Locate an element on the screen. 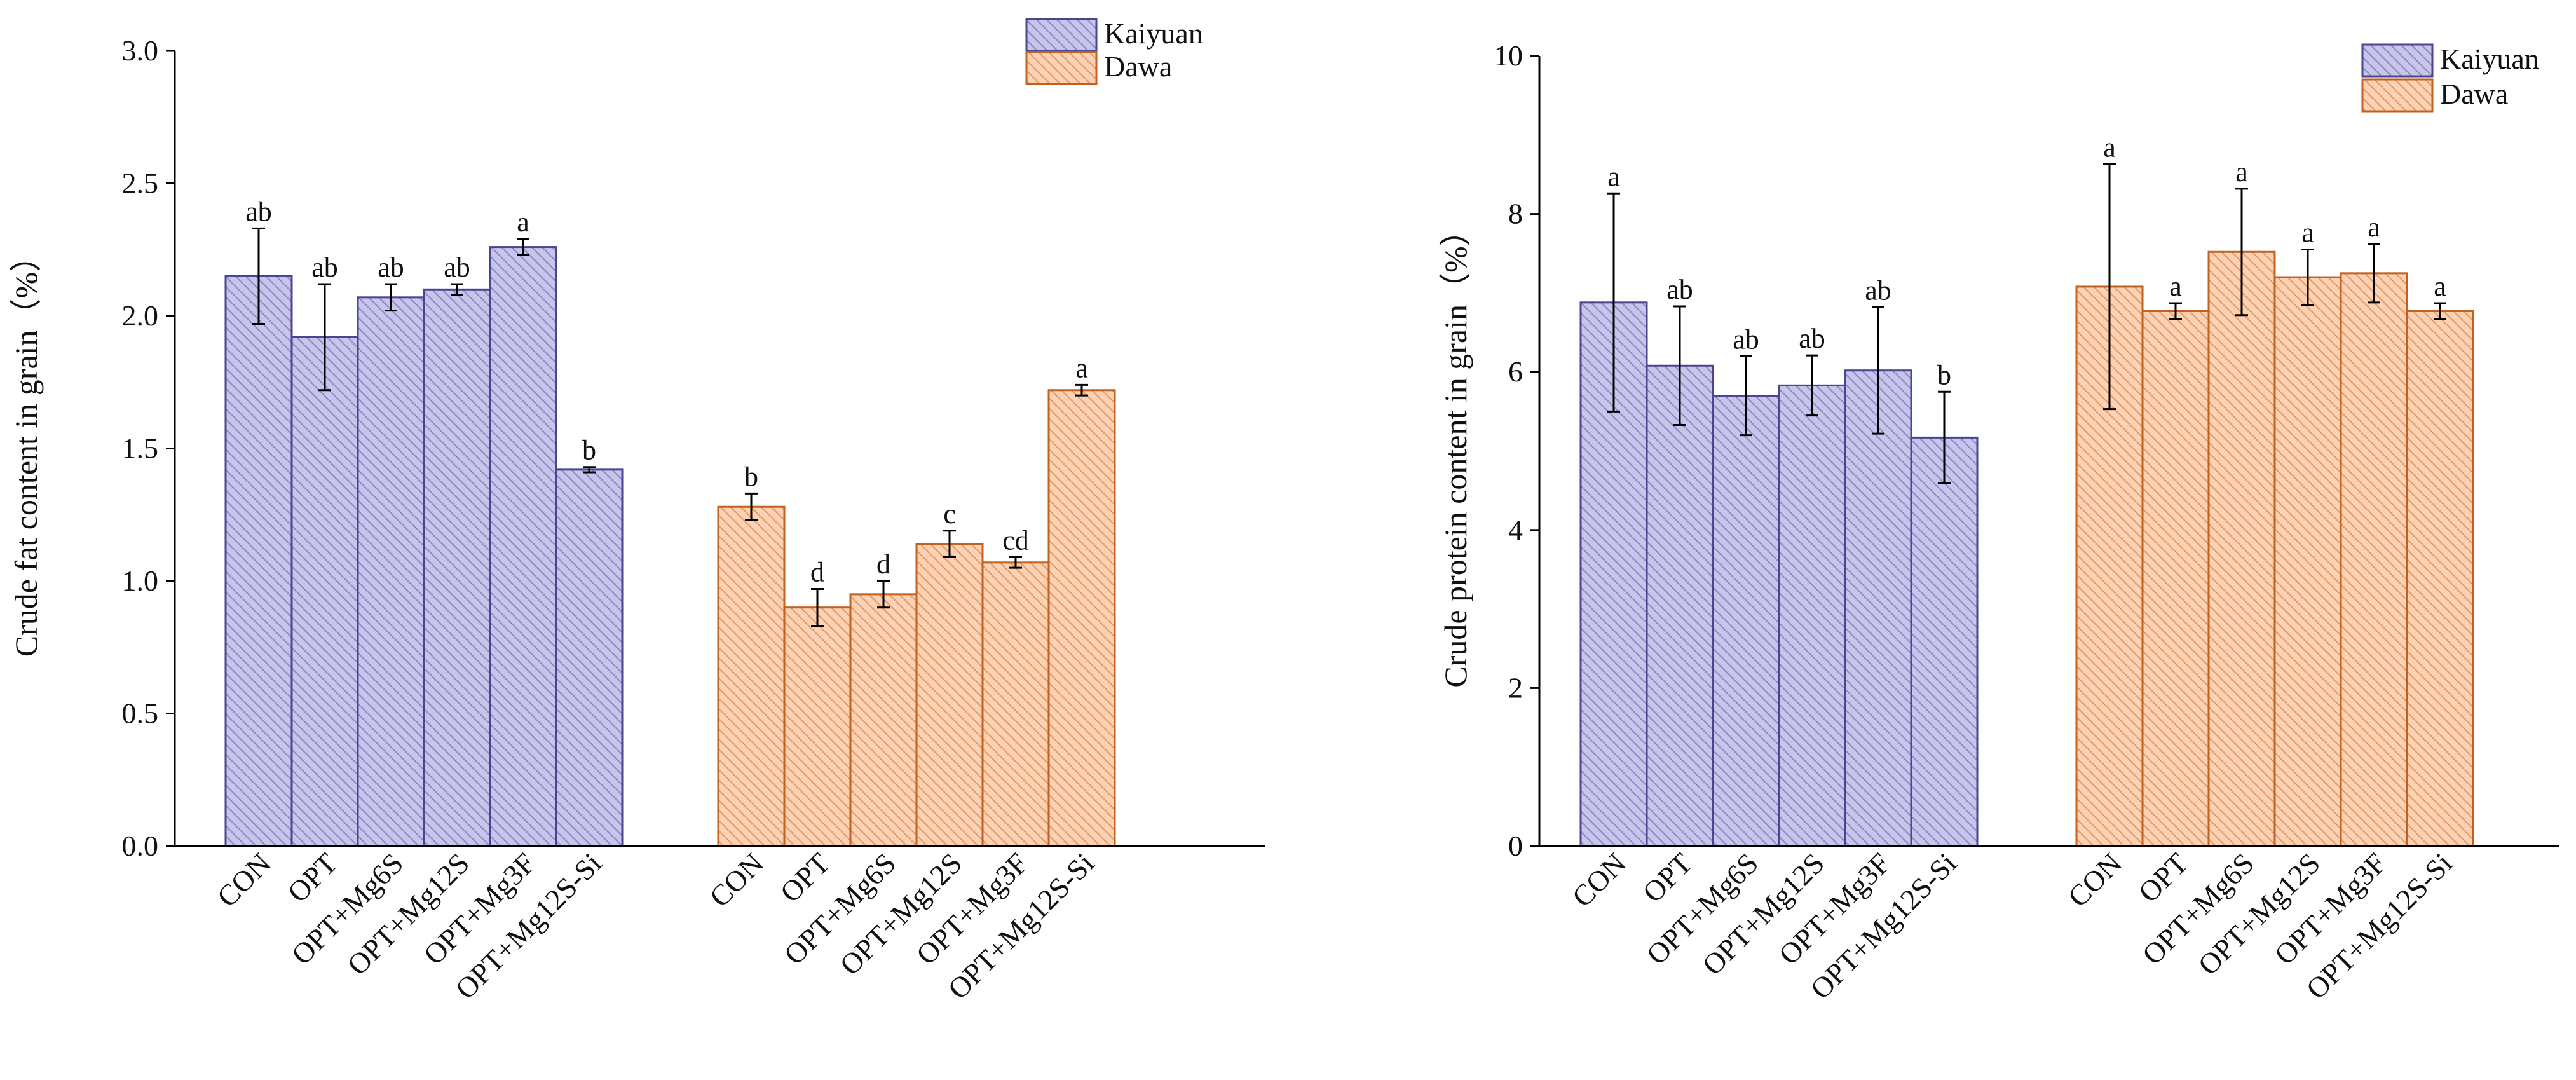 The height and width of the screenshot is (1080, 2576). y-tick-label: 2.5 is located at coordinates (140, 183).